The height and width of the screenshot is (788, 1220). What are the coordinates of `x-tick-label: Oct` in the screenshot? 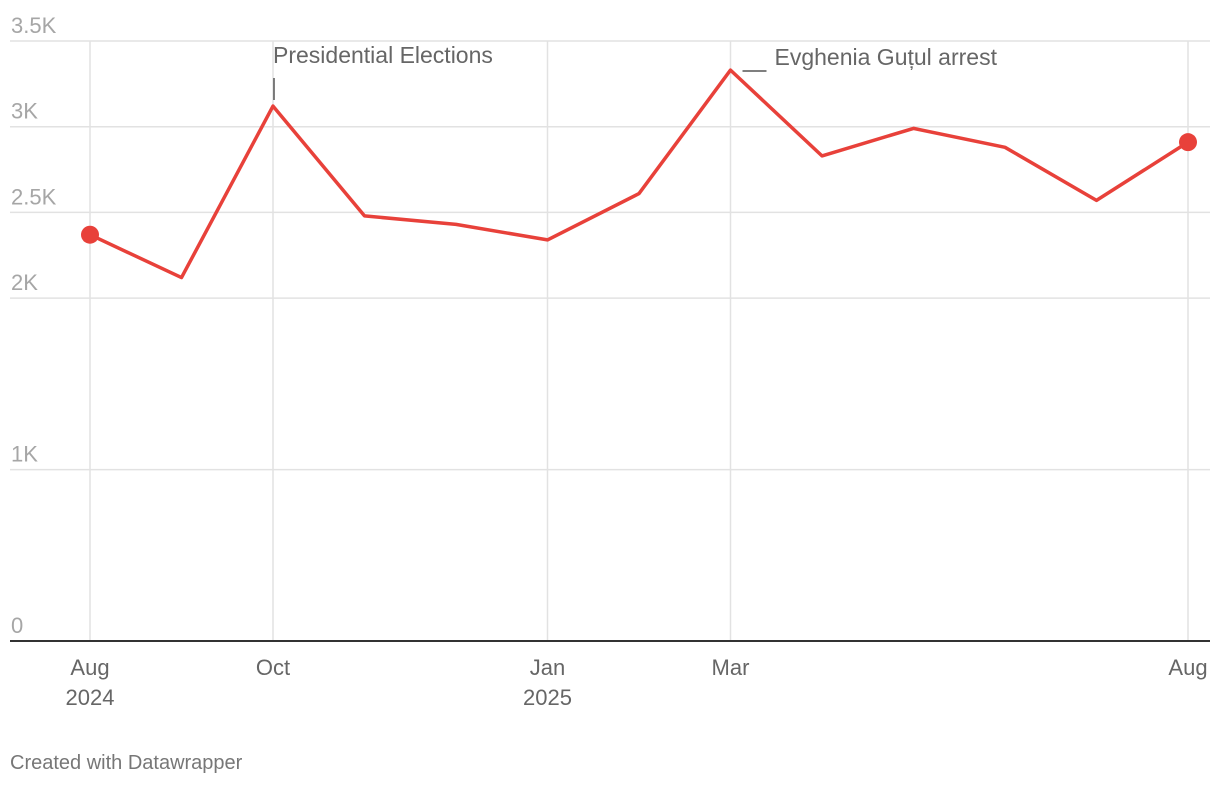 It's located at (273, 667).